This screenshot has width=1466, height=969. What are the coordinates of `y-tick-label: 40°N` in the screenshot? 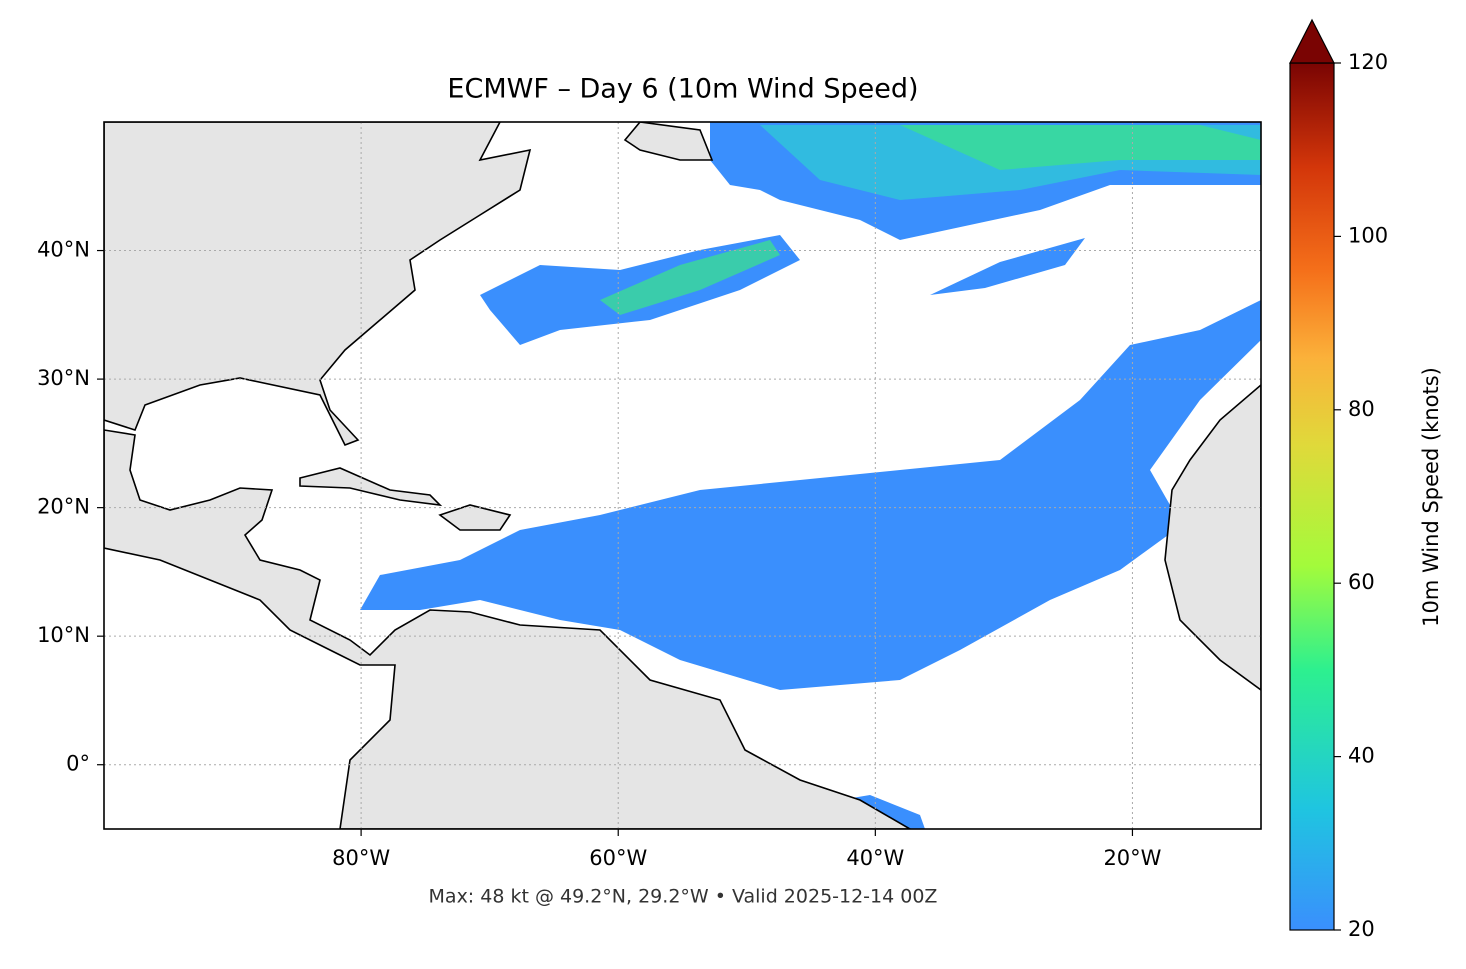 It's located at (63, 250).